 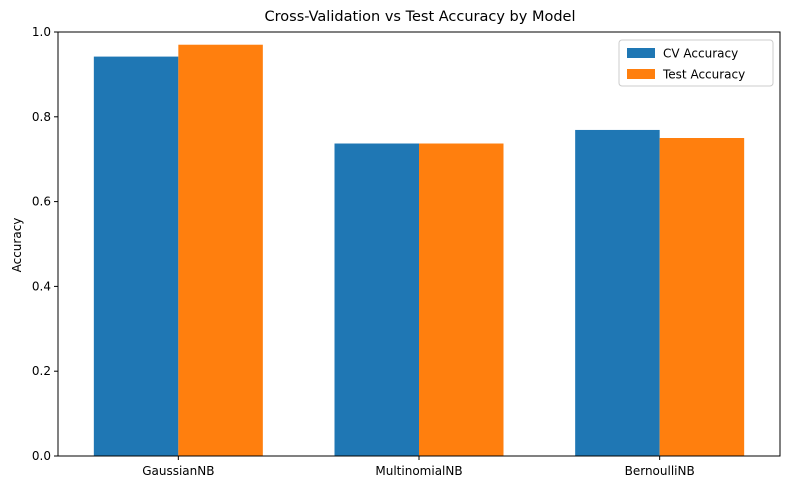 What do you see at coordinates (41, 202) in the screenshot?
I see `y-tick-label: 0.6` at bounding box center [41, 202].